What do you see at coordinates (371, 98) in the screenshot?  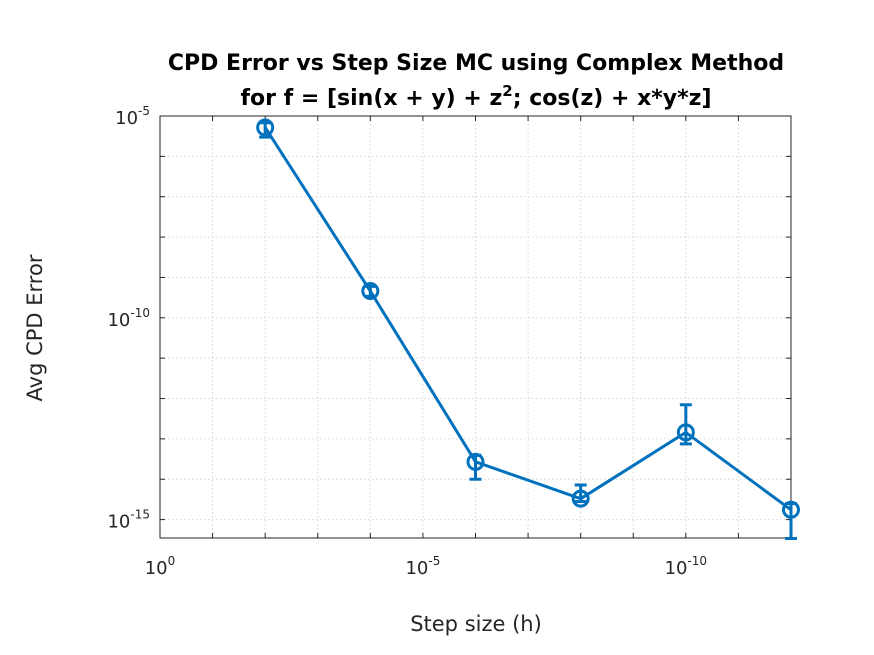 I see `title-line-2-prefix: for f = [sin(x + y) + z` at bounding box center [371, 98].